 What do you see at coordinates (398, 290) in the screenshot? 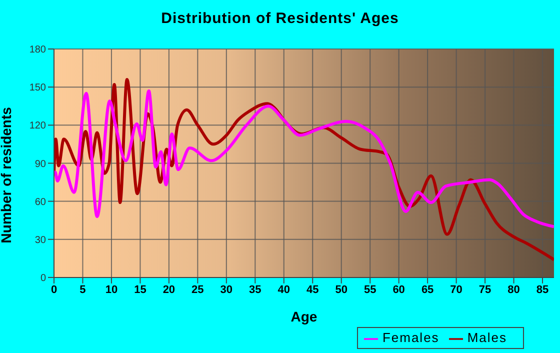
I see `x-tick-label: 60` at bounding box center [398, 290].